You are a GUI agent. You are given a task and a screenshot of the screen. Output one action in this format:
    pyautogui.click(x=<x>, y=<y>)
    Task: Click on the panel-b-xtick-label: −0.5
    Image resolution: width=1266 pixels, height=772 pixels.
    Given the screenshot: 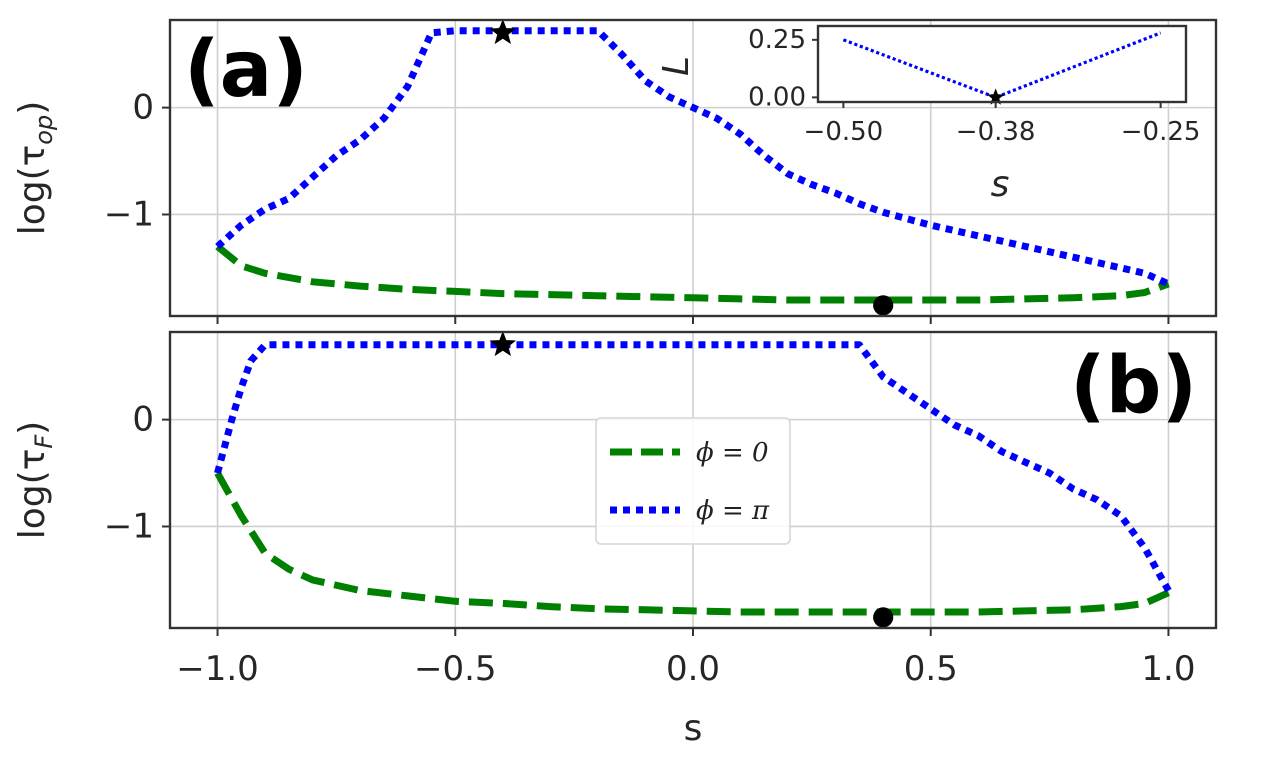 What is the action you would take?
    pyautogui.click(x=455, y=669)
    